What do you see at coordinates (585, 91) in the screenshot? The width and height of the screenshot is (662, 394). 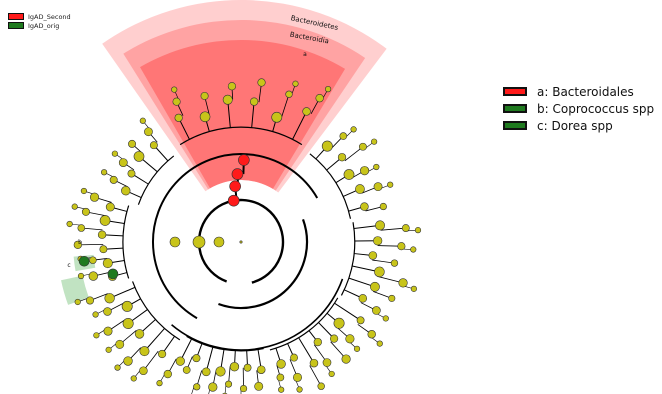 I see `legend-label: a: Bacteroidales` at bounding box center [585, 91].